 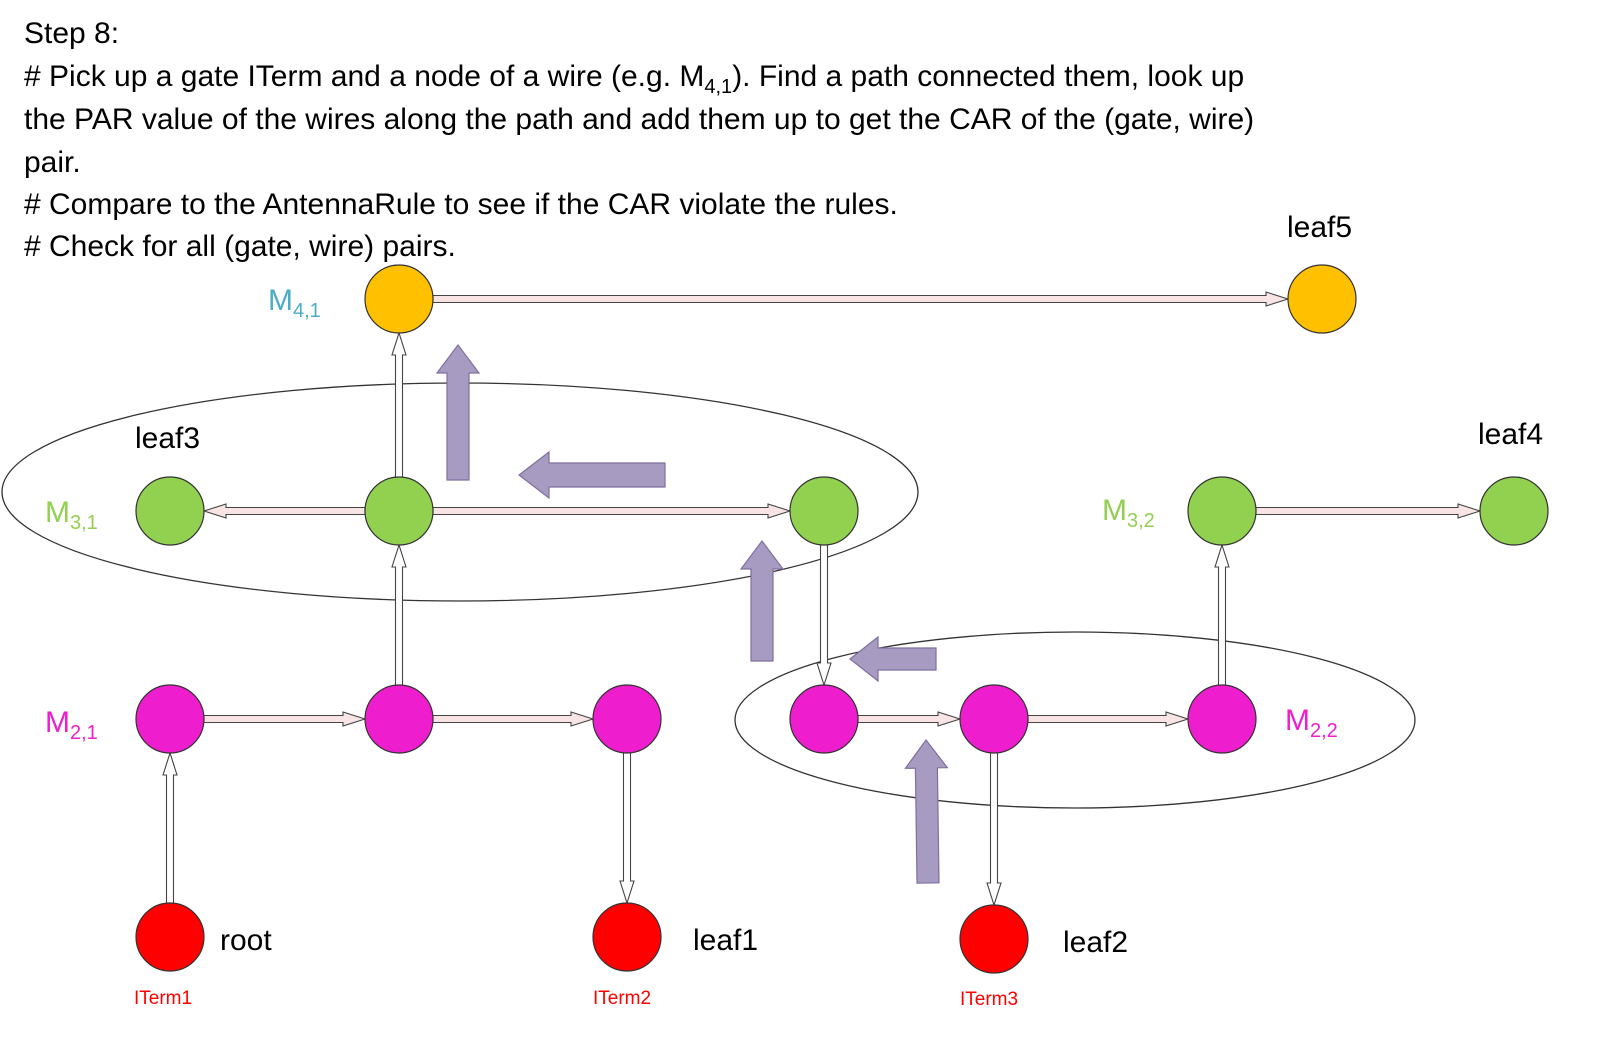 What do you see at coordinates (1297, 720) in the screenshot?
I see `m22-label-base: M` at bounding box center [1297, 720].